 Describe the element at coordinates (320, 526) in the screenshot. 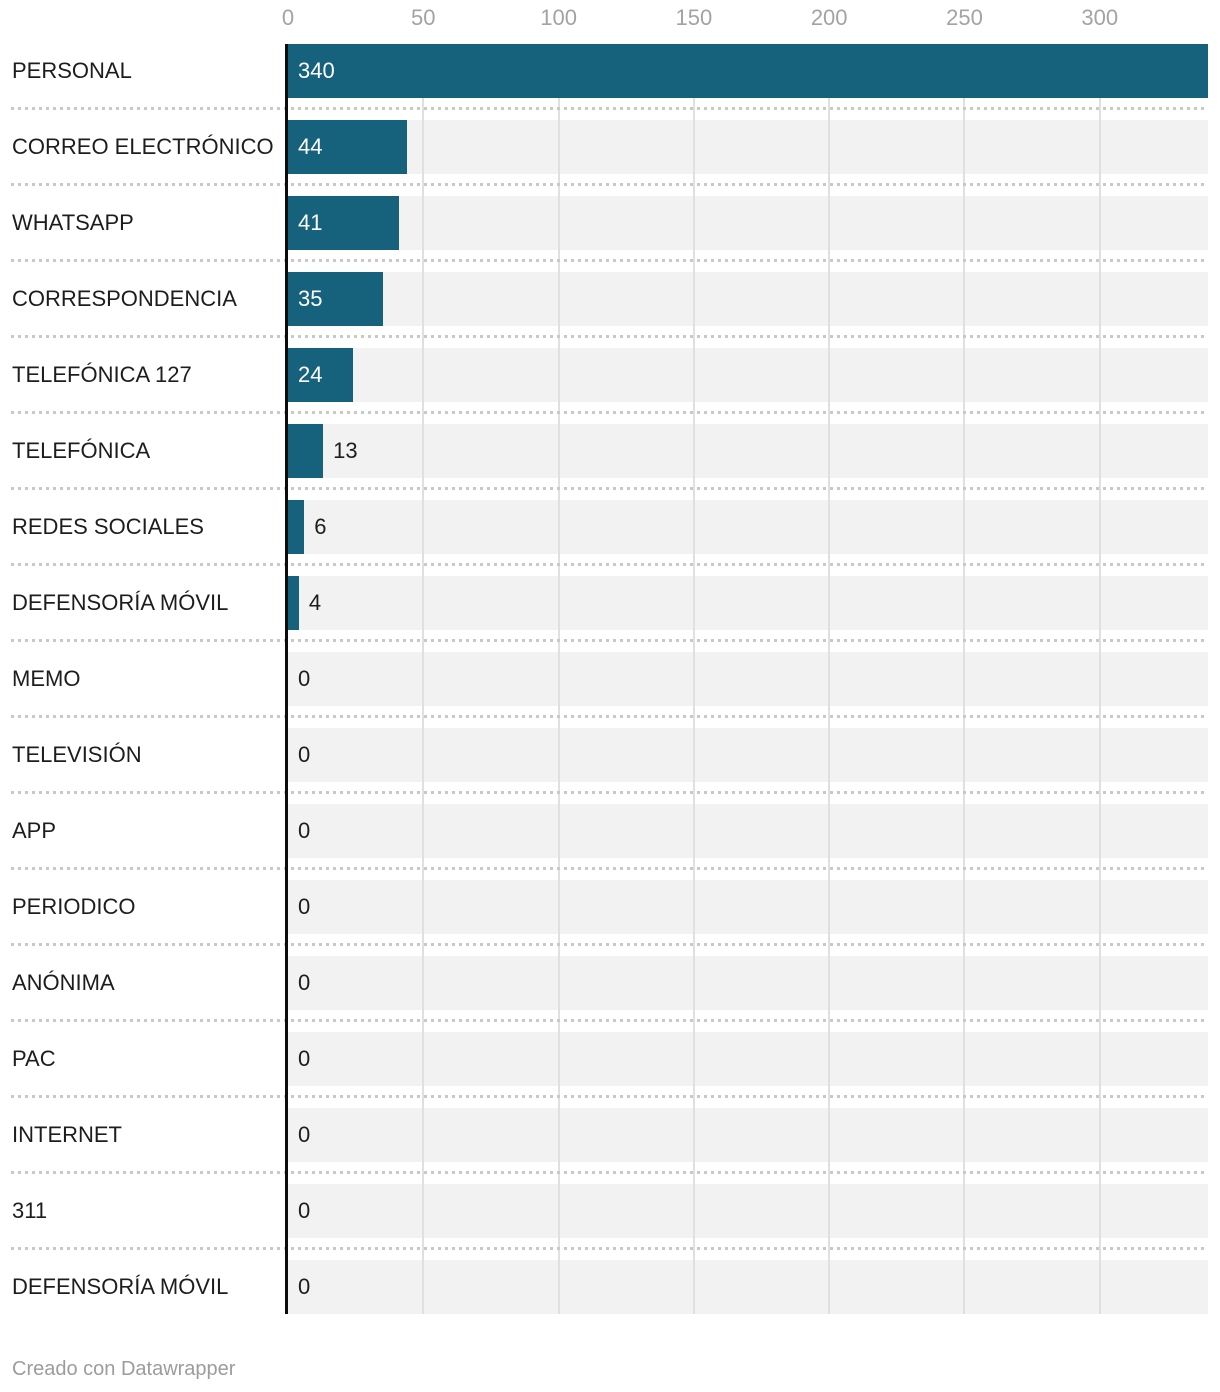

I see `value-label: 6` at that location.